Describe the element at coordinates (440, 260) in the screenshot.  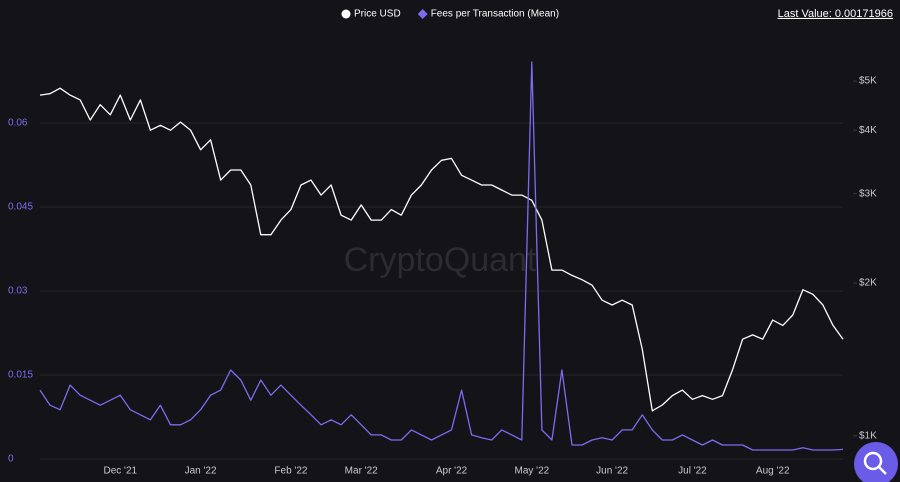
I see `watermark: CryptoQuant` at that location.